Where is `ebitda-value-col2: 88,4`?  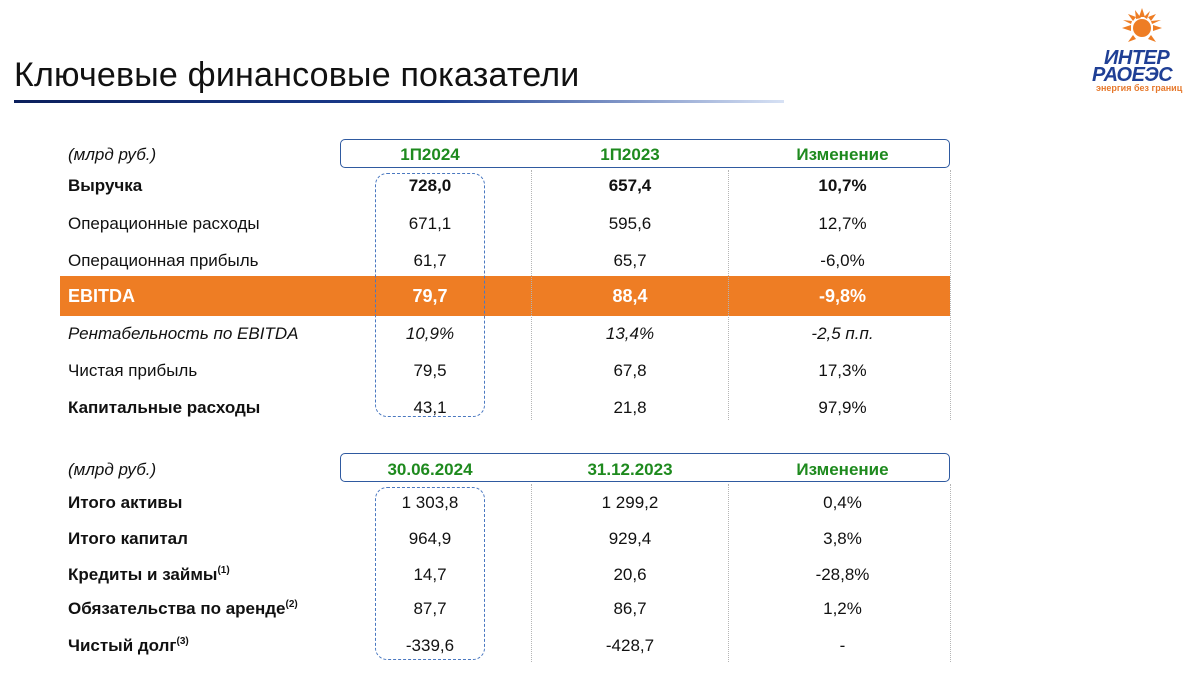
ebitda-value-col2: 88,4 is located at coordinates (630, 296).